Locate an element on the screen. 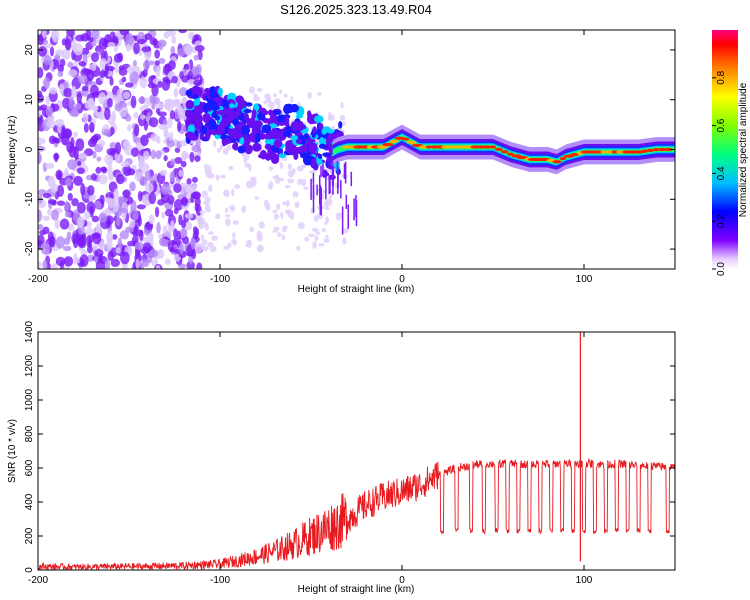 The height and width of the screenshot is (600, 750). snr-xlabel: Height of straight line (km) is located at coordinates (356, 589).